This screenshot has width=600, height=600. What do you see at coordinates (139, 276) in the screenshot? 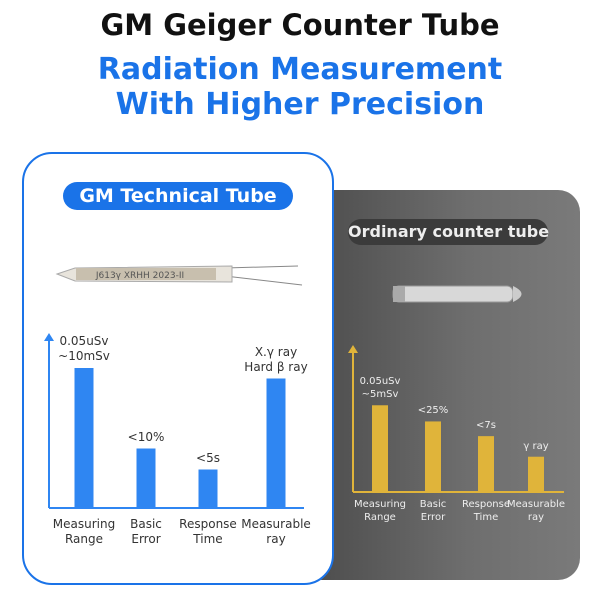
I see `tube-marking: J613γ XRHH 2023-II` at bounding box center [139, 276].